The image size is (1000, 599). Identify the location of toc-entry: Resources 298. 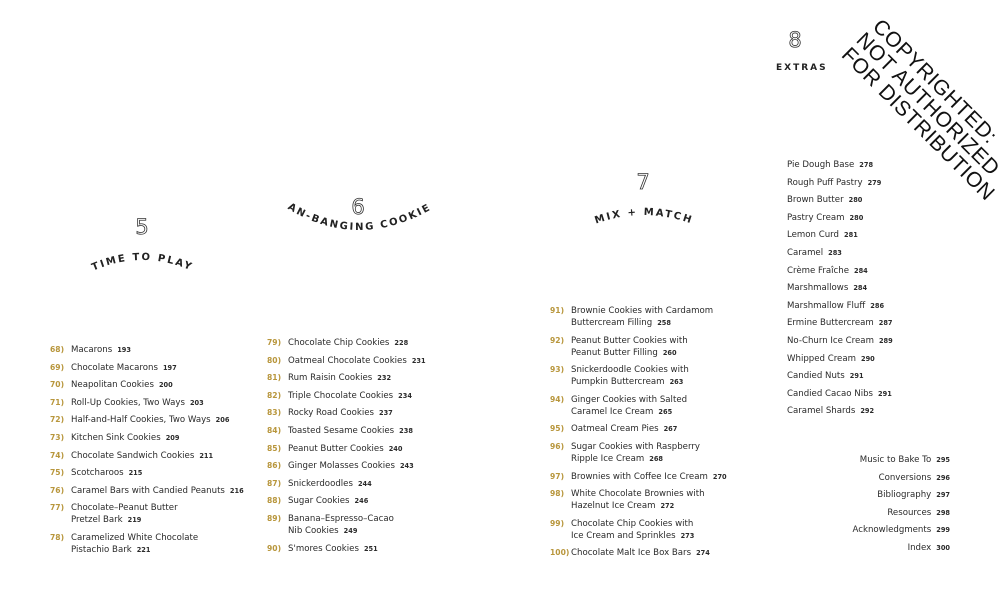
(901, 513).